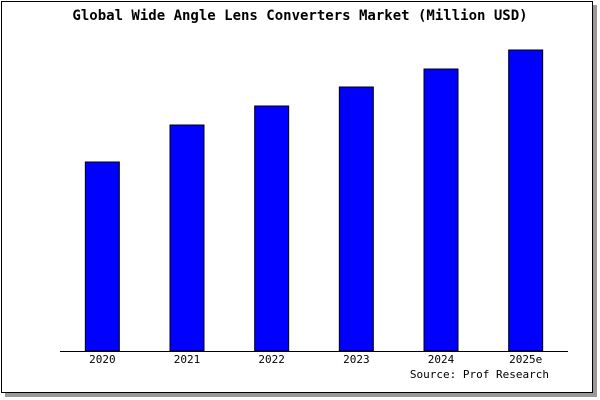 This screenshot has height=400, width=600. Describe the element at coordinates (102, 359) in the screenshot. I see `x-tick-label: 2020` at that location.